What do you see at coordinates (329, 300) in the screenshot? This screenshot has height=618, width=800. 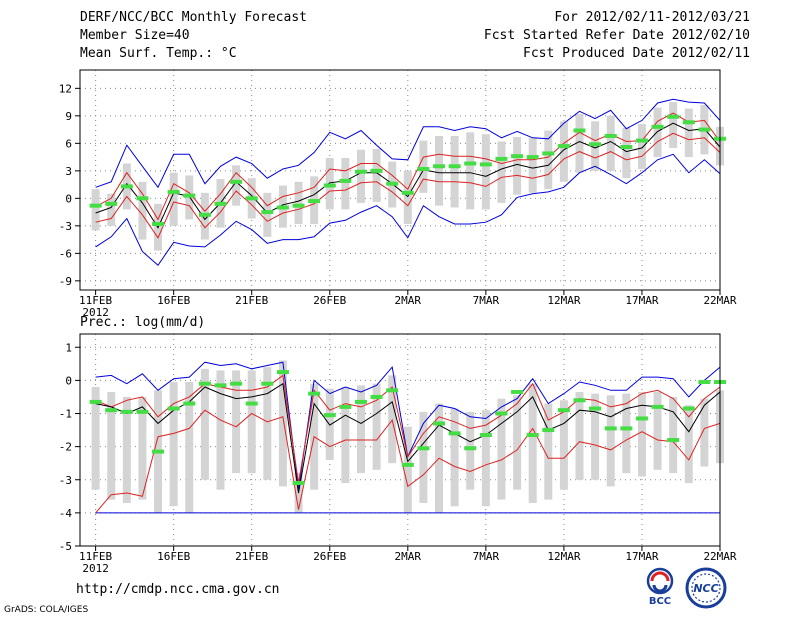 I see `temperature-xtick-label: 26FEB` at bounding box center [329, 300].